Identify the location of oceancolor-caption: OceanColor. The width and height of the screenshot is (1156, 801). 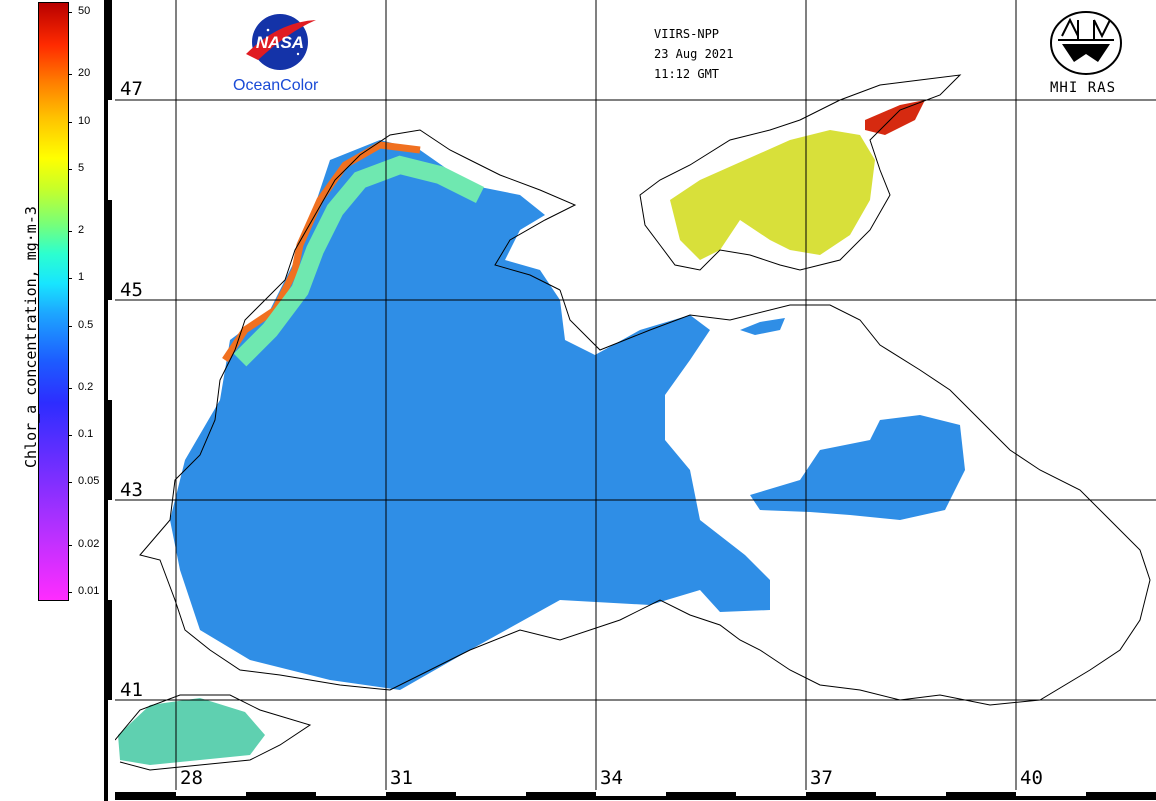
(276, 85).